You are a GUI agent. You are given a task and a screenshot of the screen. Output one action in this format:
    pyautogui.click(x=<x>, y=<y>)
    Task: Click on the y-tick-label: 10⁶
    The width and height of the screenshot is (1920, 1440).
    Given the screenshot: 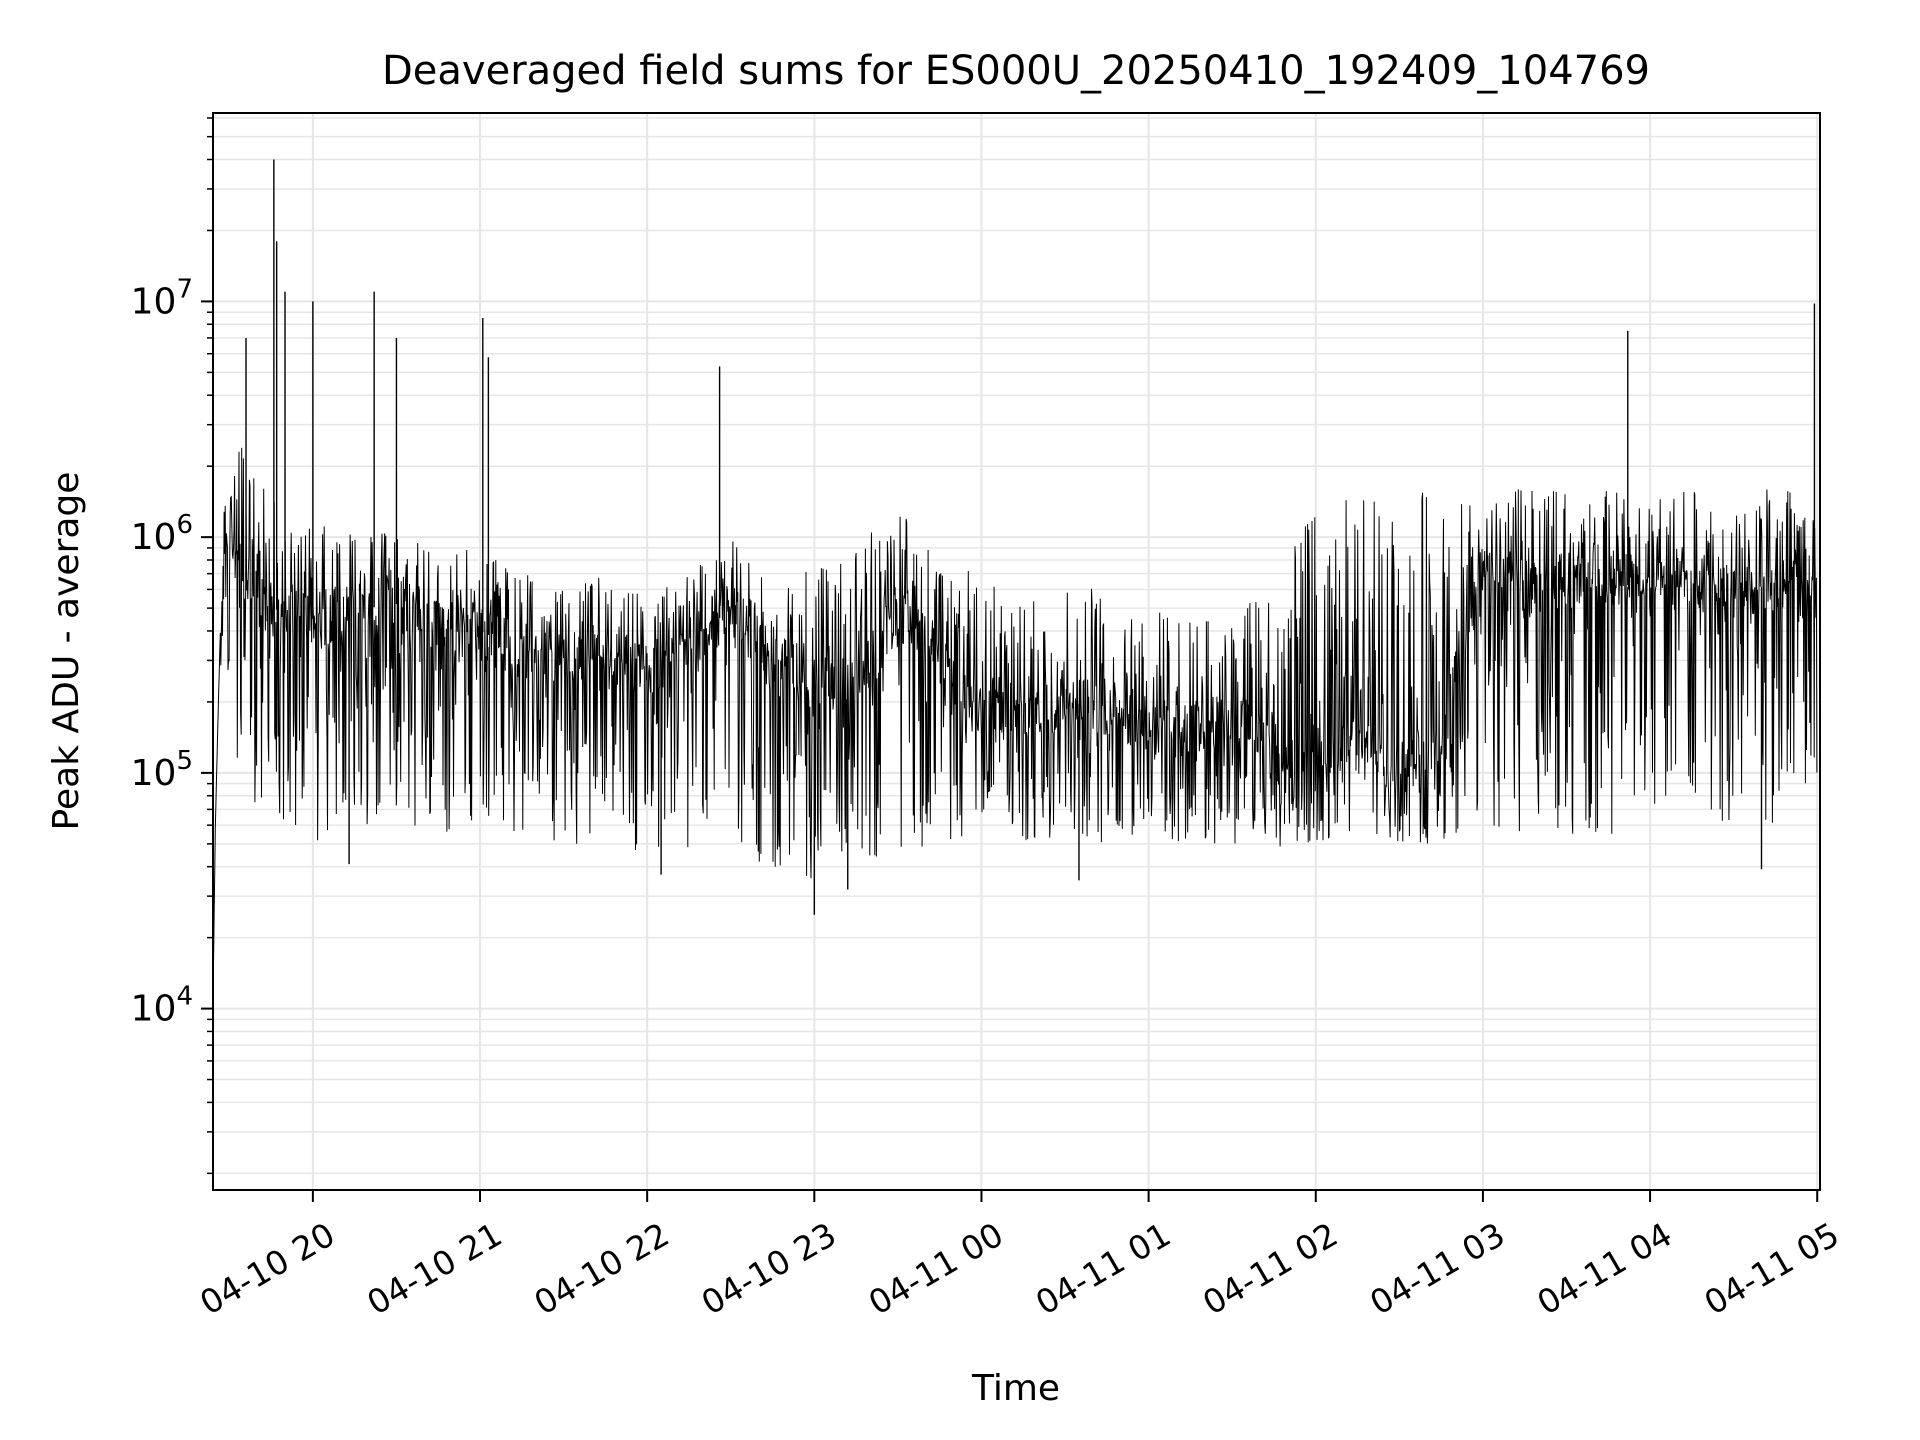 What is the action you would take?
    pyautogui.click(x=162, y=534)
    